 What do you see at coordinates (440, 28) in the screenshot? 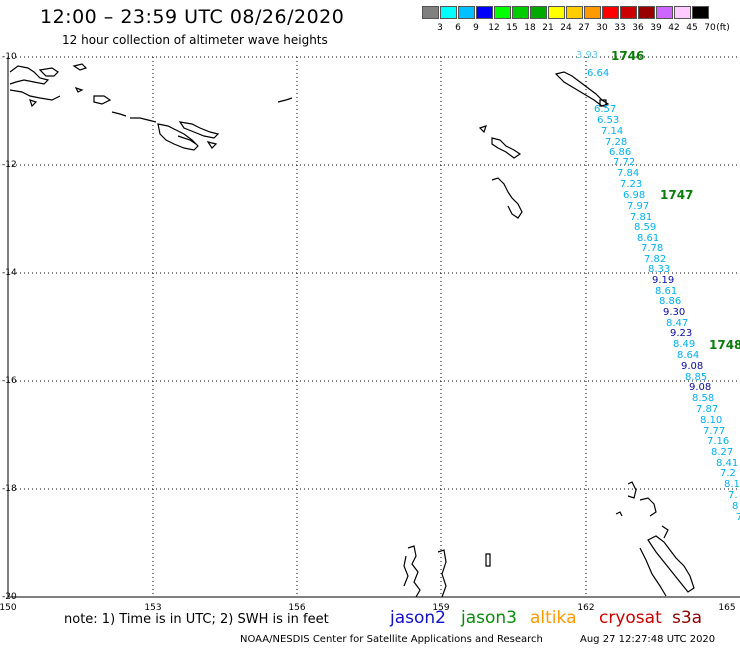
I see `legend-label: 3` at bounding box center [440, 28].